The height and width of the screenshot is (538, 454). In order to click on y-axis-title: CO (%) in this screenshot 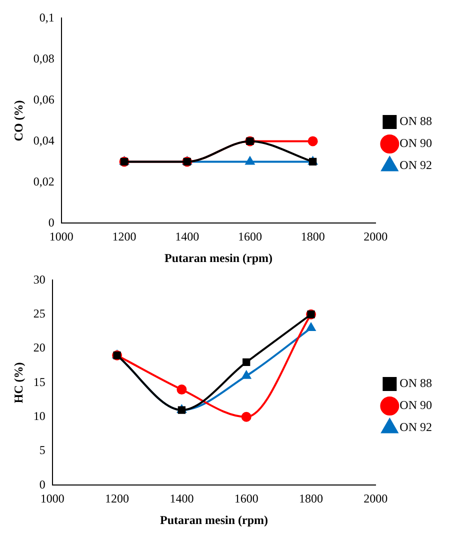, I will do `click(18, 121)`.